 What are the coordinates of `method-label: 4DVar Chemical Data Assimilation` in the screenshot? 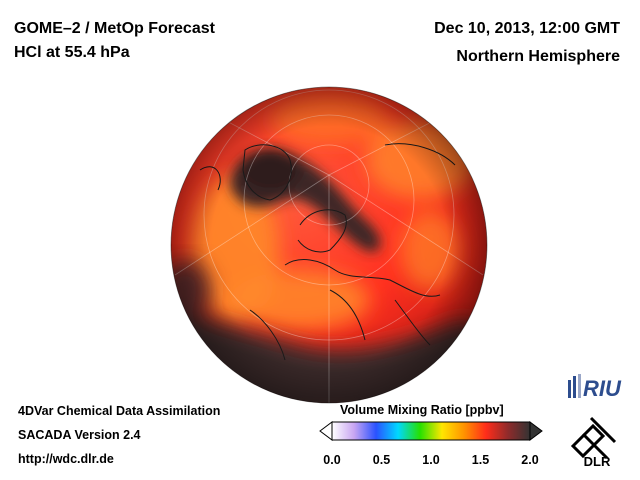 It's located at (119, 411).